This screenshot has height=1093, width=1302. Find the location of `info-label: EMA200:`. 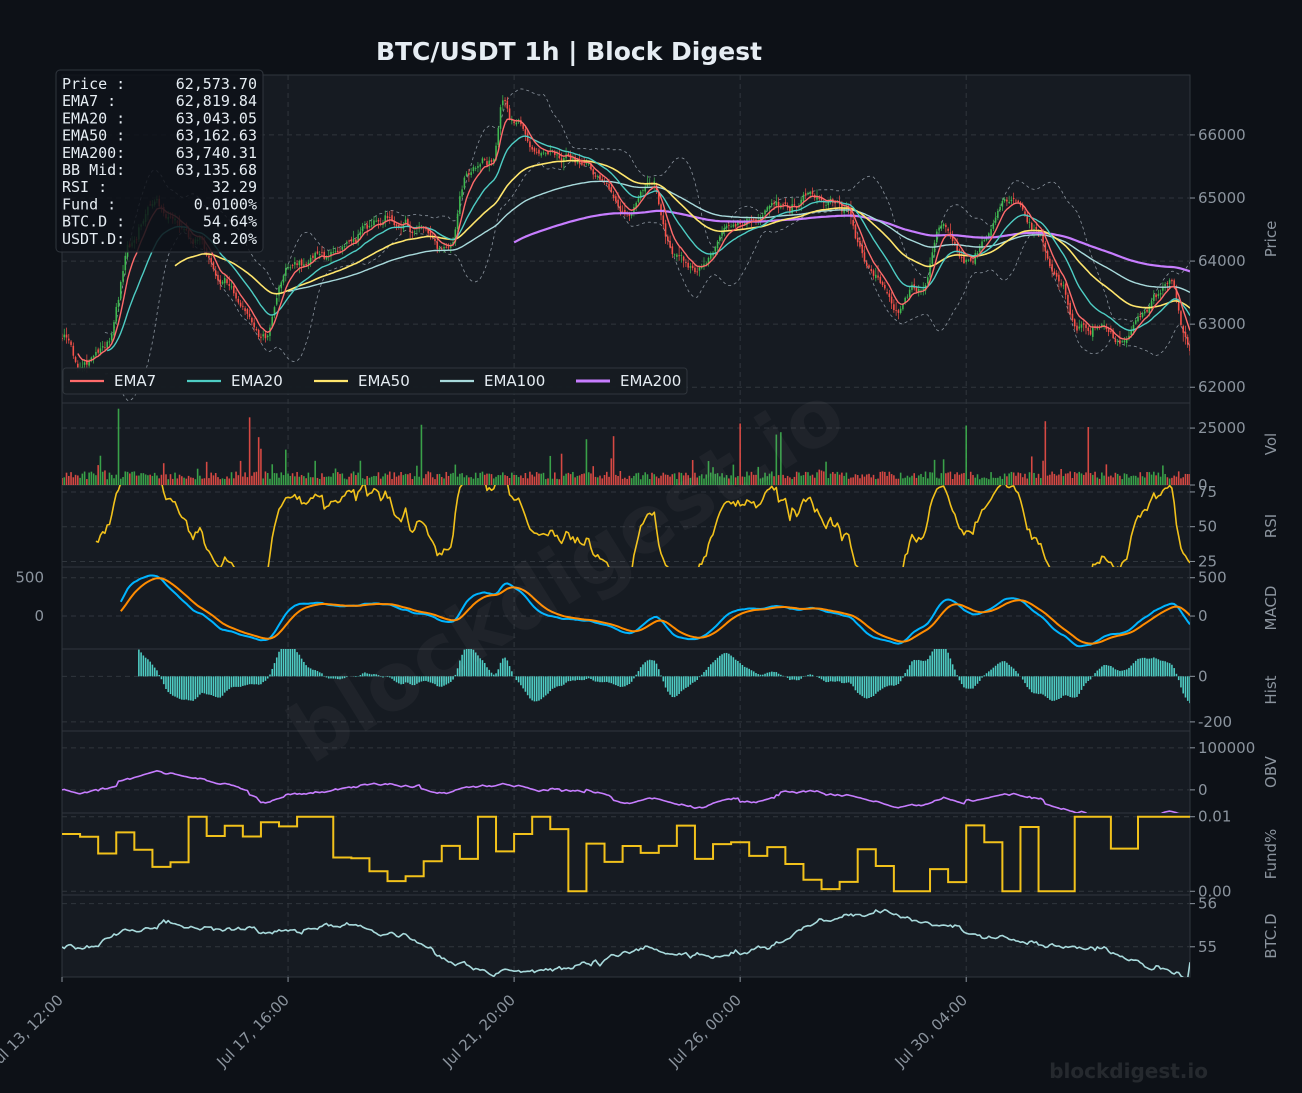

info-label: EMA200: is located at coordinates (93, 153).